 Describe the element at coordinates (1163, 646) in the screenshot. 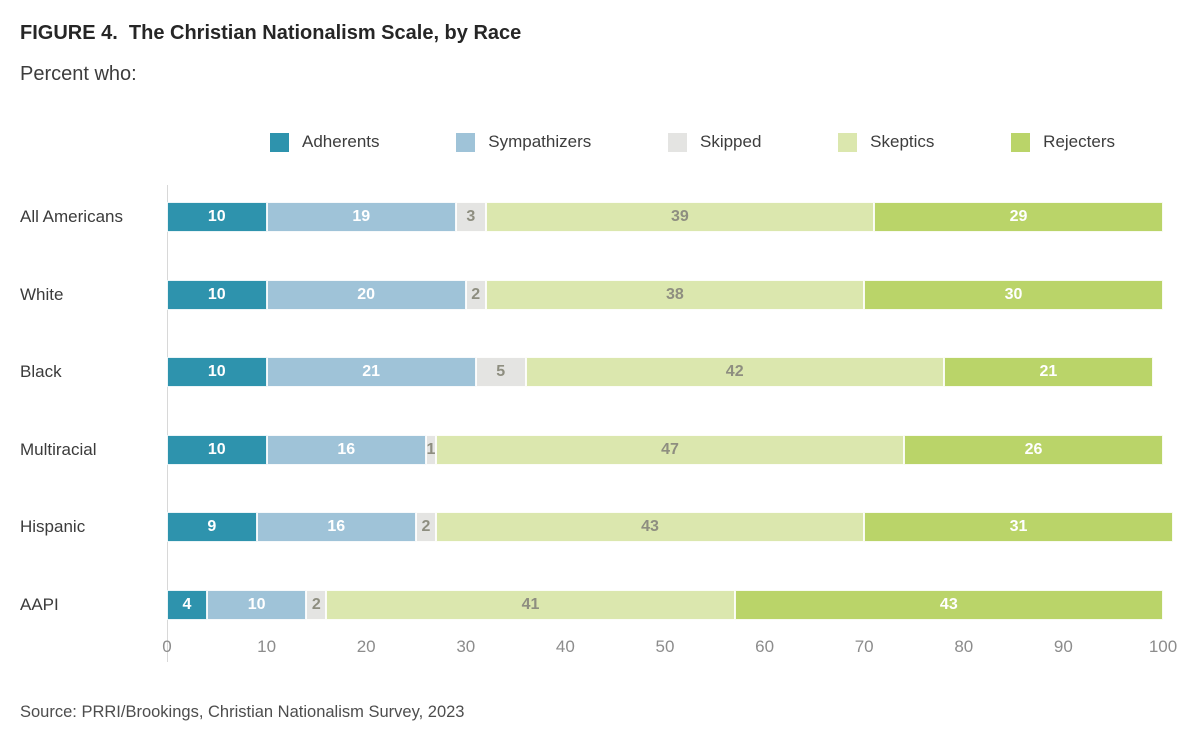

I see `x-axis-tick-label: 100` at that location.